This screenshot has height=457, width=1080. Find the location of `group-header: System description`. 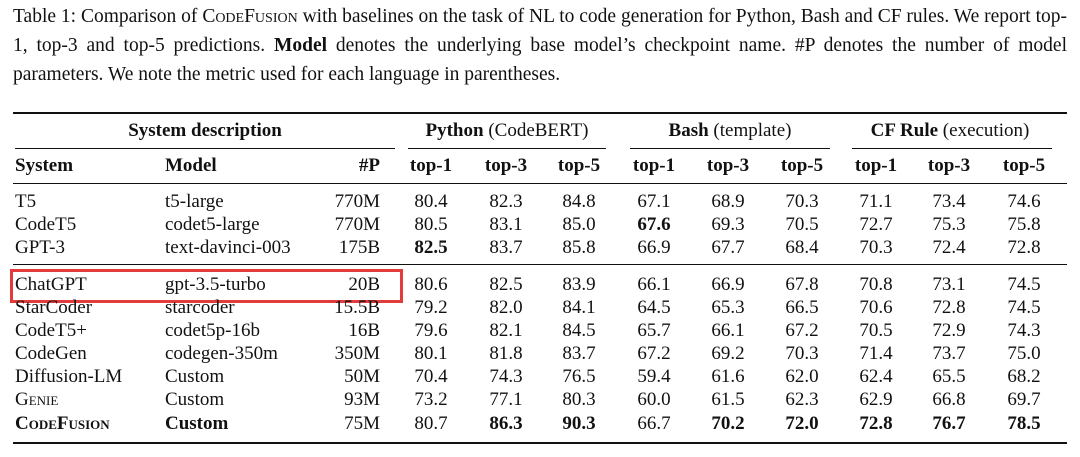

group-header: System description is located at coordinates (205, 131).